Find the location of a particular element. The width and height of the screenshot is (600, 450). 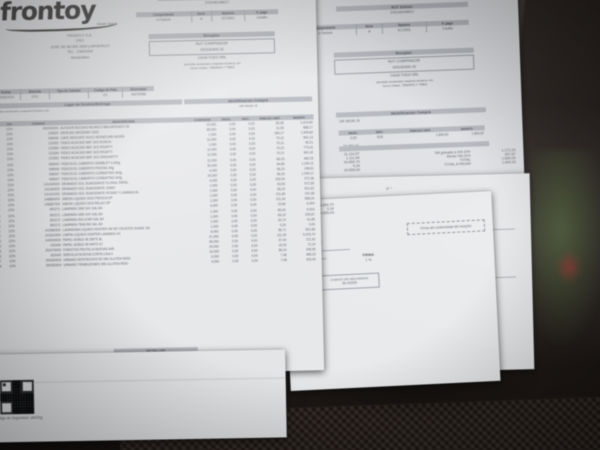

field-value: UY is located at coordinates (105, 95).